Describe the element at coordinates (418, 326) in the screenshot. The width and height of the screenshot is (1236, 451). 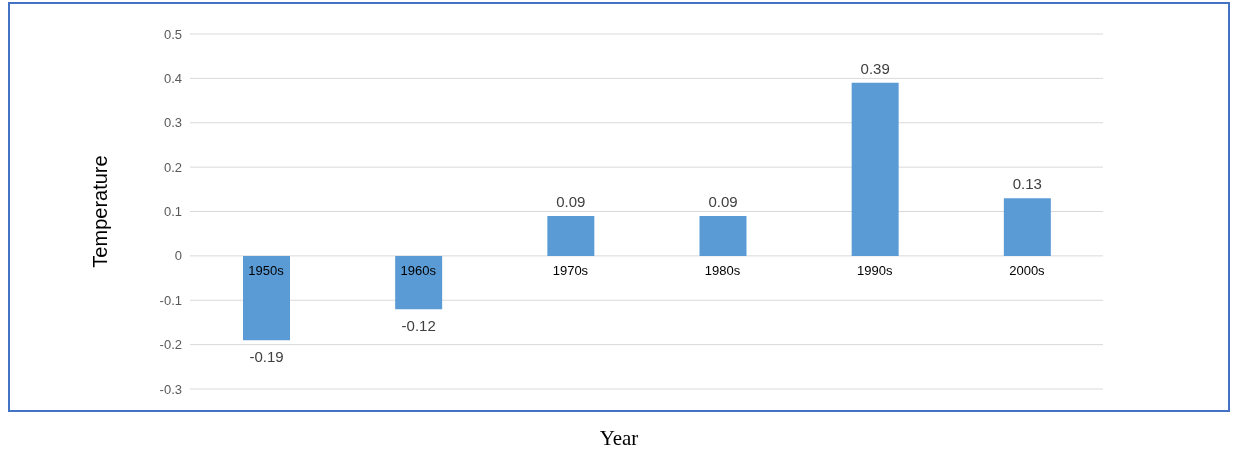
I see `data-label: -0.12` at that location.